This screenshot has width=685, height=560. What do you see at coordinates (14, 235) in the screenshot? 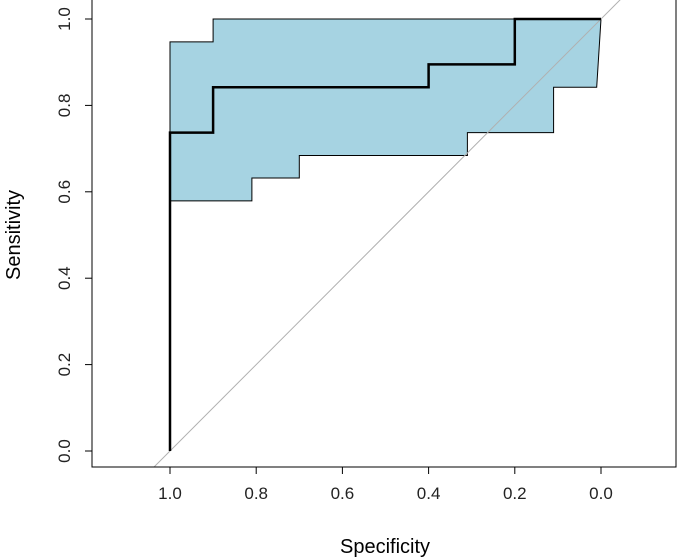
I see `y-axis-title: Sensitivity` at bounding box center [14, 235].